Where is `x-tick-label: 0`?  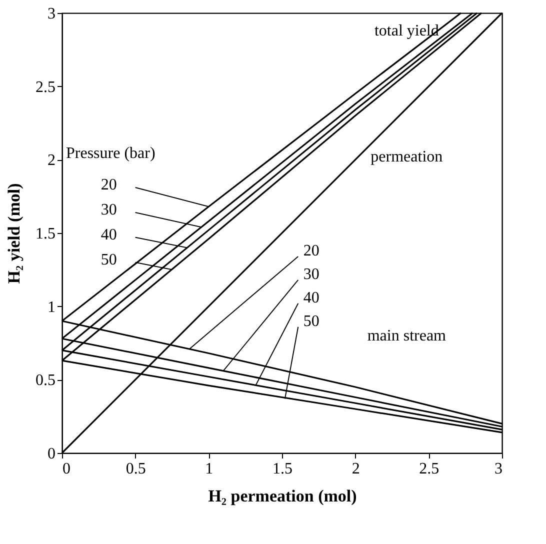 x-tick-label: 0 is located at coordinates (66, 469).